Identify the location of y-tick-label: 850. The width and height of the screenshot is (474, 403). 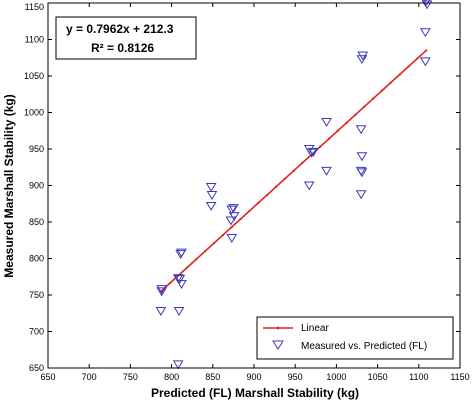
(36, 222).